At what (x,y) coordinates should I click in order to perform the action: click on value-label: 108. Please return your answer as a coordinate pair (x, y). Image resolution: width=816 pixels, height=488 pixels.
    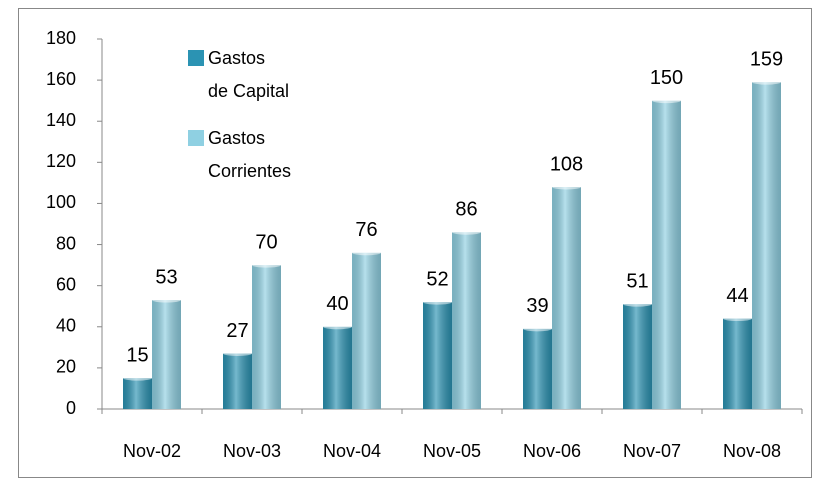
    Looking at the image, I should click on (566, 164).